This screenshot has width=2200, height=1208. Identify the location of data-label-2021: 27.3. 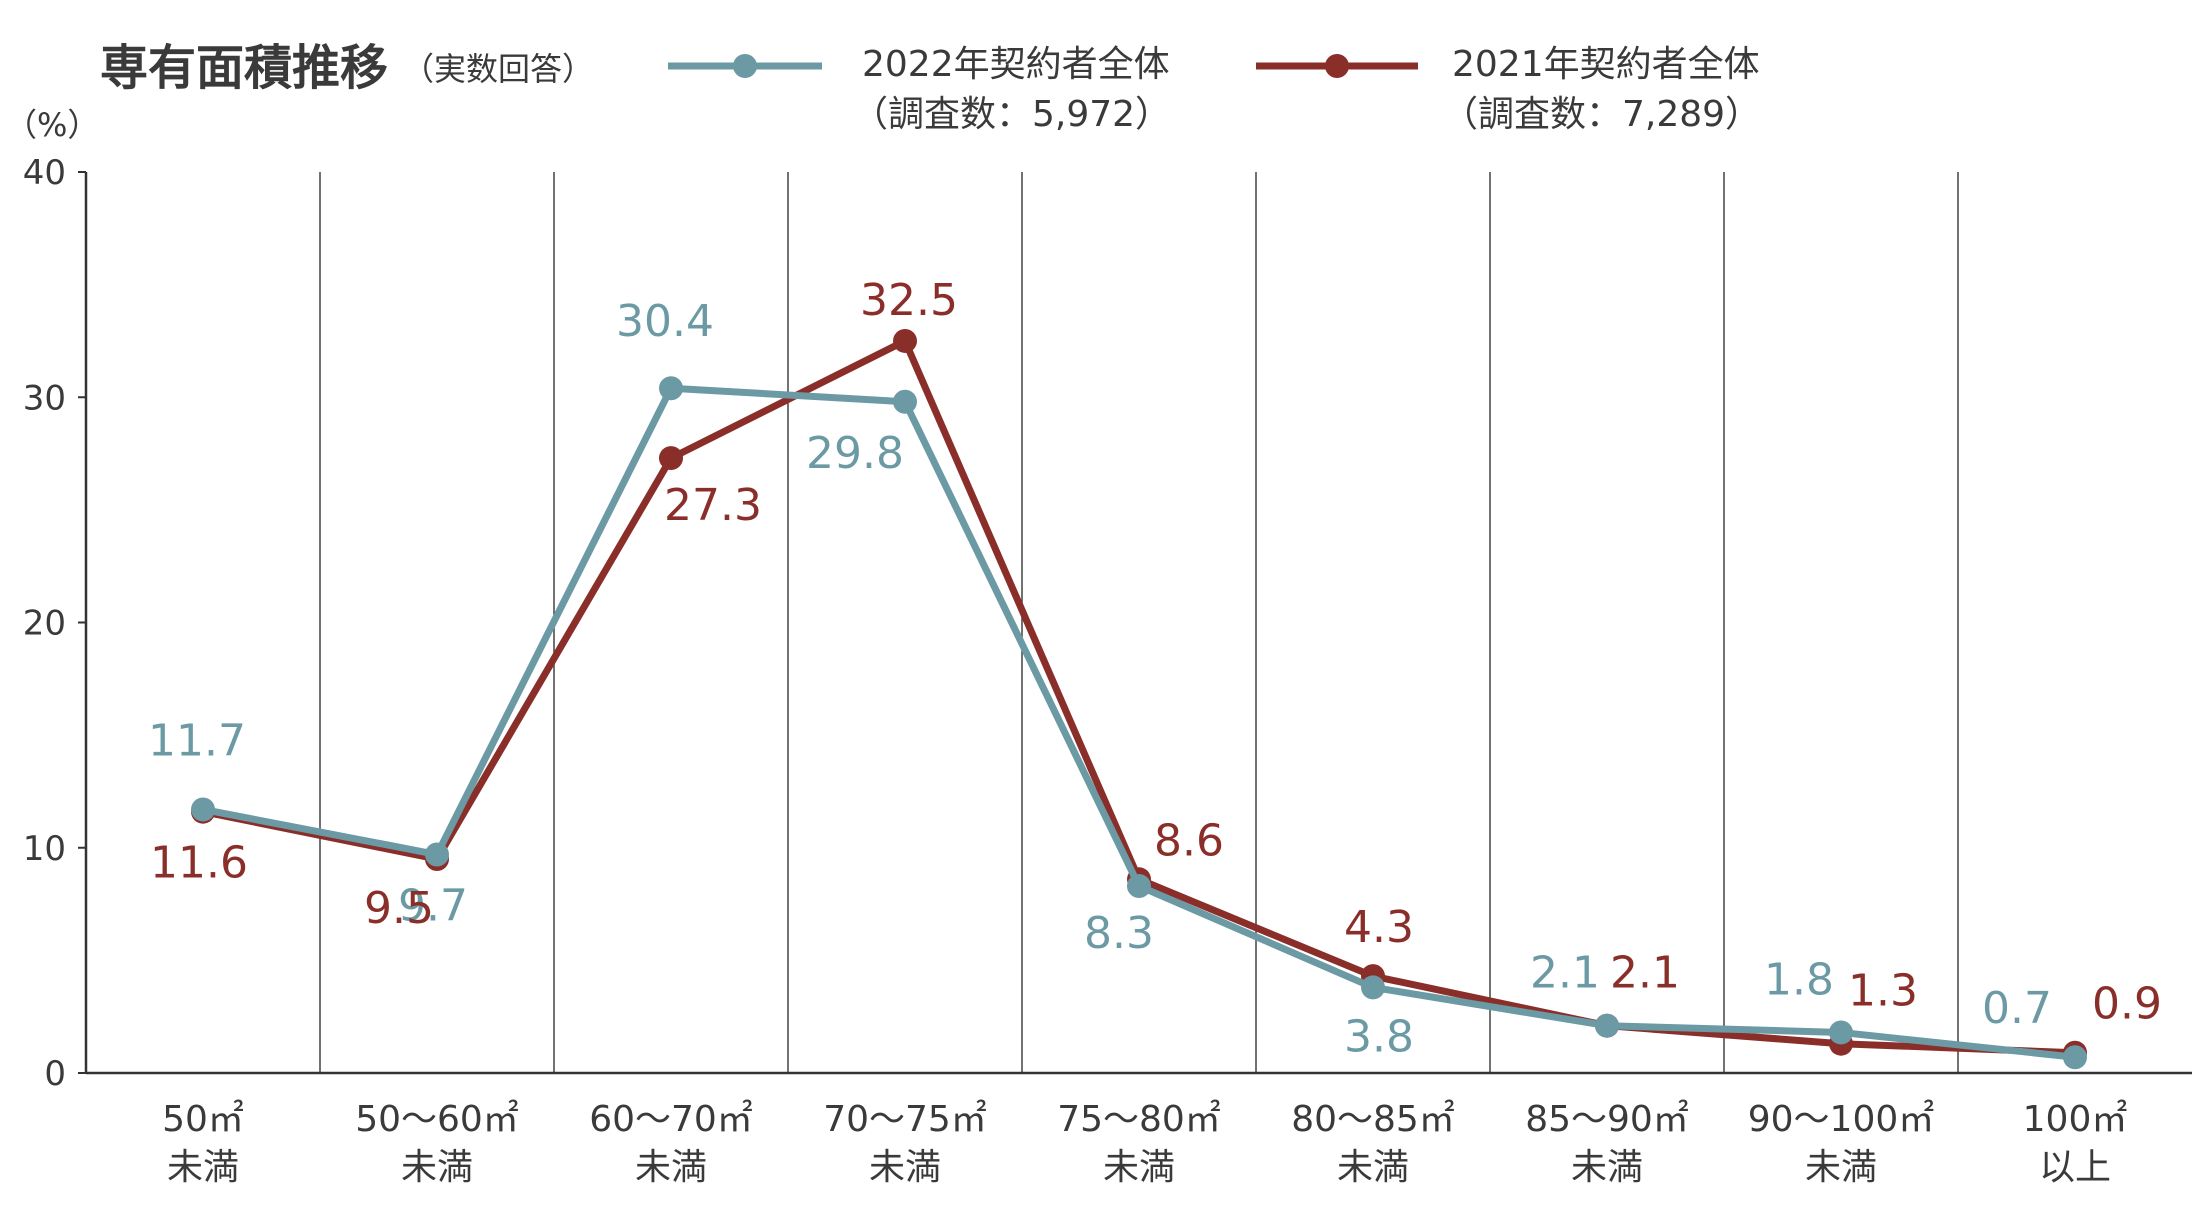
(713, 505).